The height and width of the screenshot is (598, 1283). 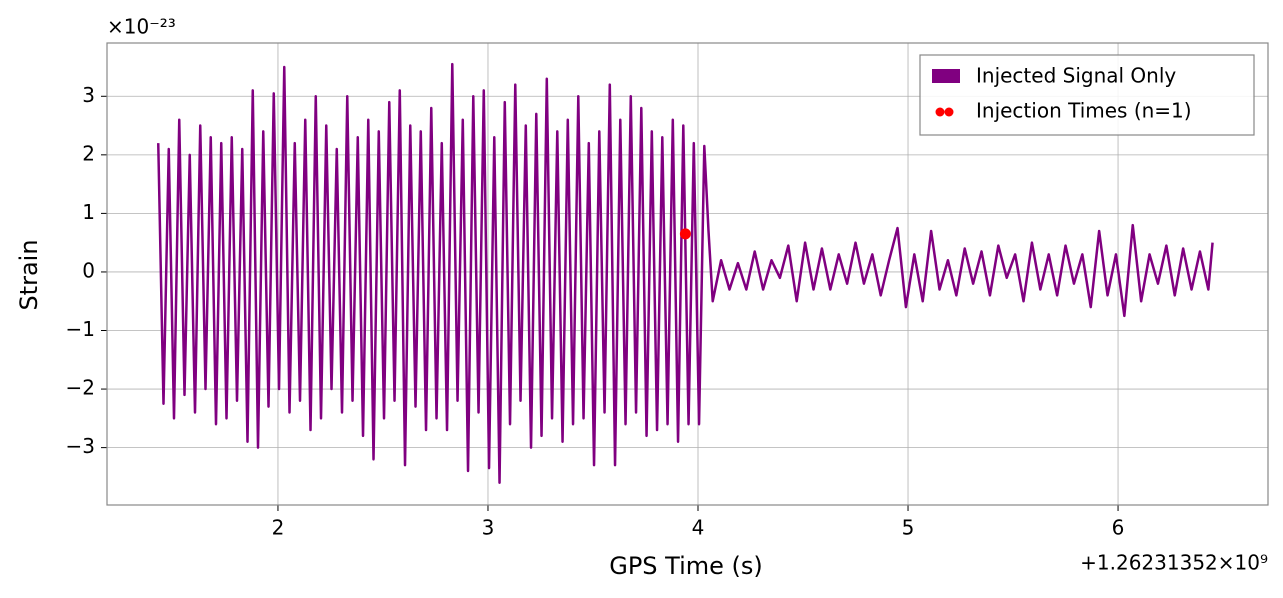 I want to click on y-tick-label: 3, so click(x=88, y=95).